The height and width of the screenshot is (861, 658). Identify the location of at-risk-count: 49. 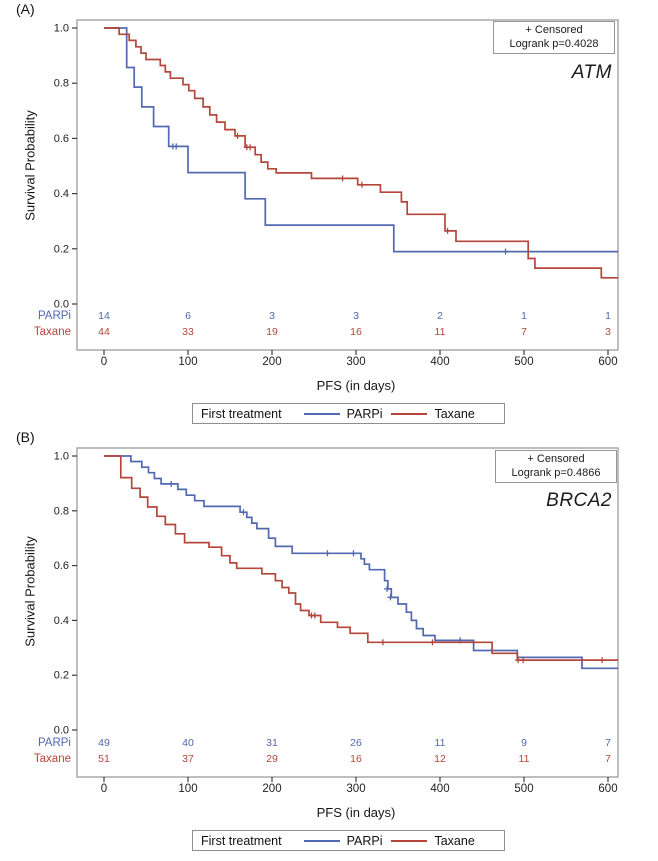
(104, 743).